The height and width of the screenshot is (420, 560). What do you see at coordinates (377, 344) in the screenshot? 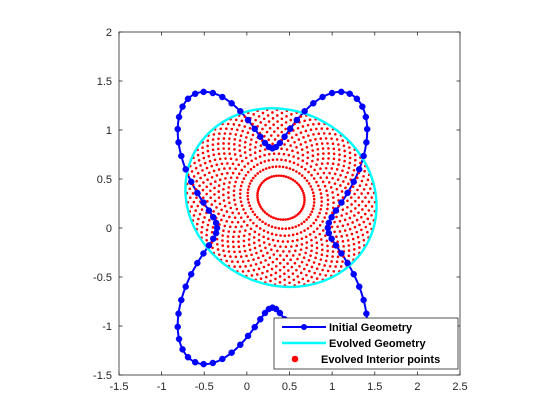
I see `legend-label: Evolved Geometry` at bounding box center [377, 344].